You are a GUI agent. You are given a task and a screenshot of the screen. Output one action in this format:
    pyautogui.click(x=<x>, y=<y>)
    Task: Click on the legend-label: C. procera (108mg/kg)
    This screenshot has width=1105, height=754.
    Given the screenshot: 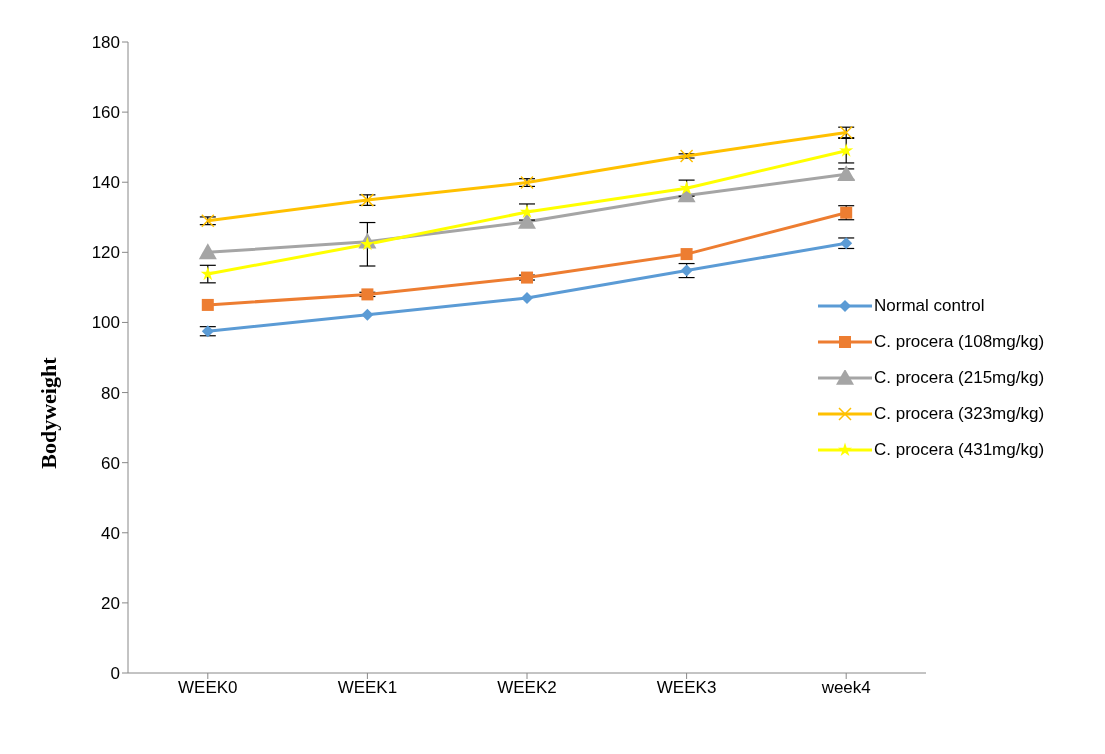 What is the action you would take?
    pyautogui.click(x=959, y=342)
    